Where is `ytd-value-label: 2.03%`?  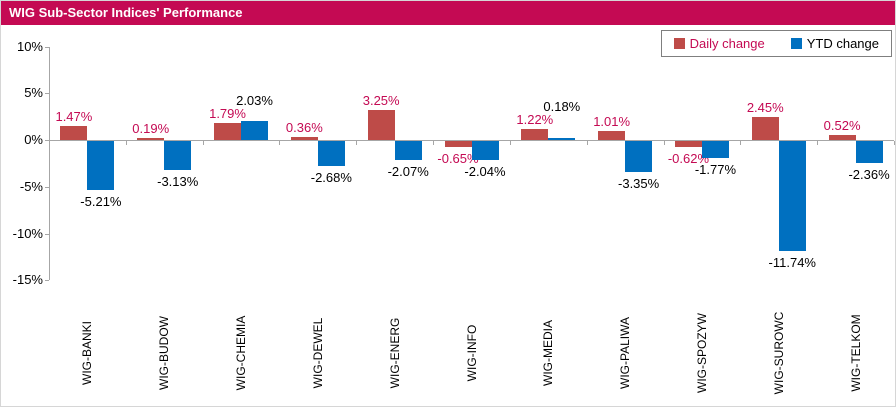 ytd-value-label: 2.03% is located at coordinates (254, 101).